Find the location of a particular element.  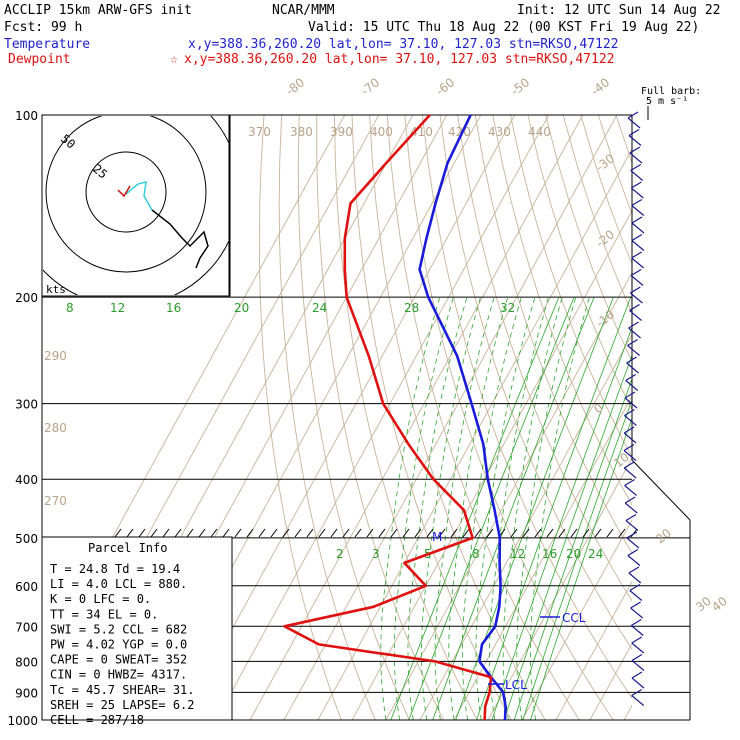

lcl-label: LCL is located at coordinates (516, 685).